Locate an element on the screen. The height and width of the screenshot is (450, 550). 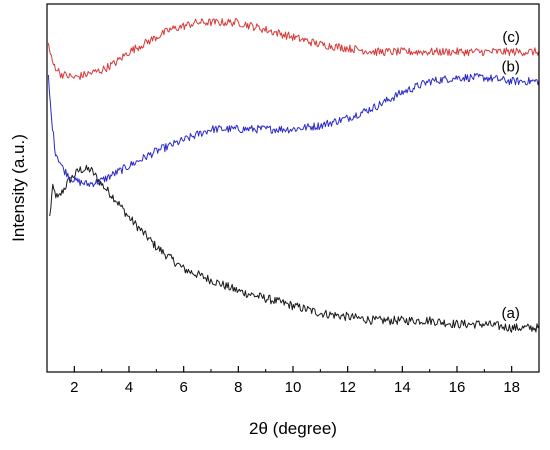
x-tick-label: 2 is located at coordinates (74, 387).